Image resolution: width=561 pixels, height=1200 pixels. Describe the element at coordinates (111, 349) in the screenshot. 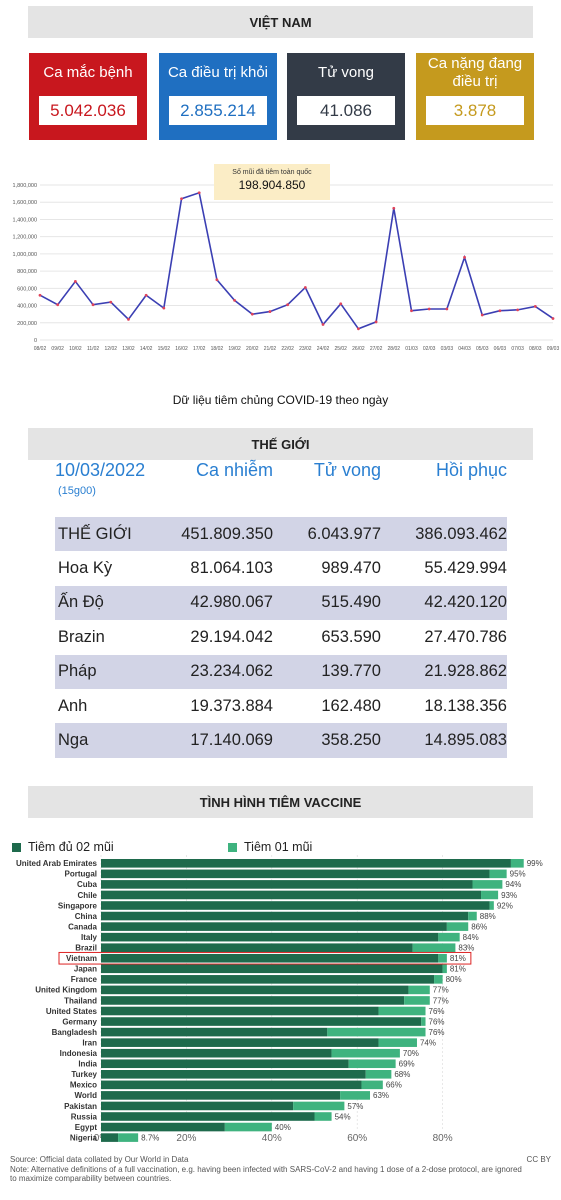

I see `x-tick-label: 12/02` at that location.